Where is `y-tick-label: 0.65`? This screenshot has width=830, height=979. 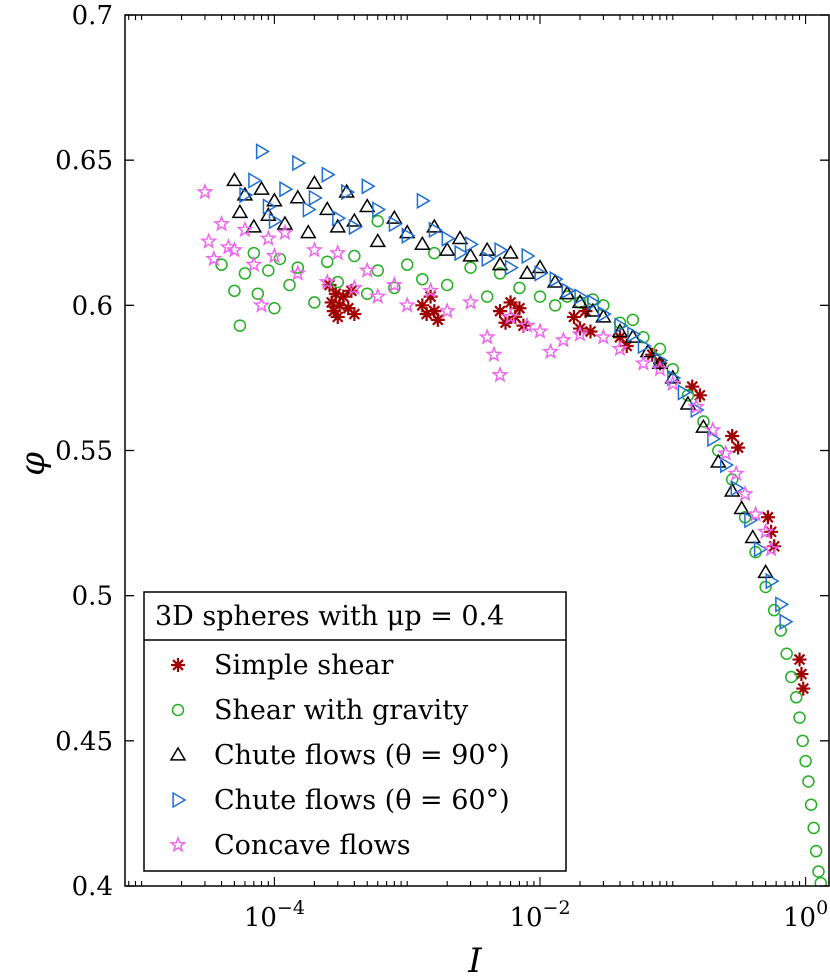
y-tick-label: 0.65 is located at coordinates (84, 161).